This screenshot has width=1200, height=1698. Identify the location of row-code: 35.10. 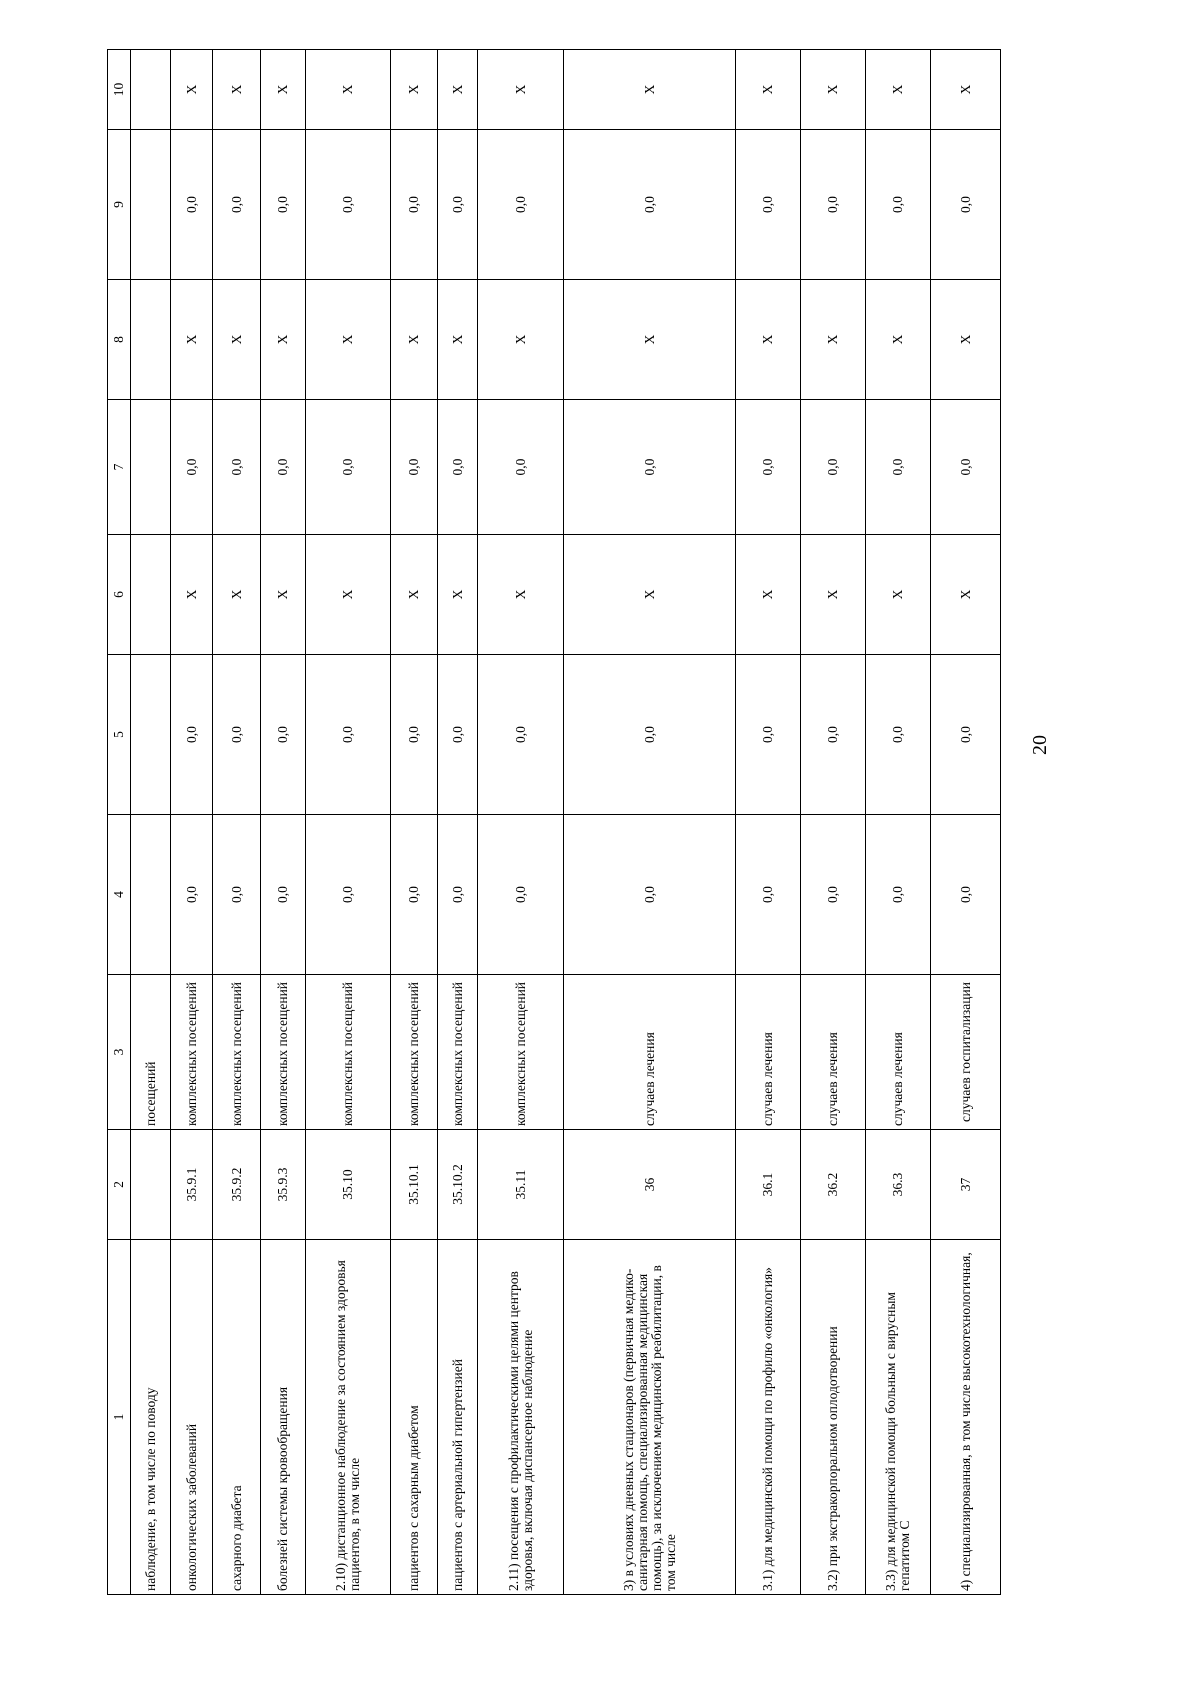
(348, 1184).